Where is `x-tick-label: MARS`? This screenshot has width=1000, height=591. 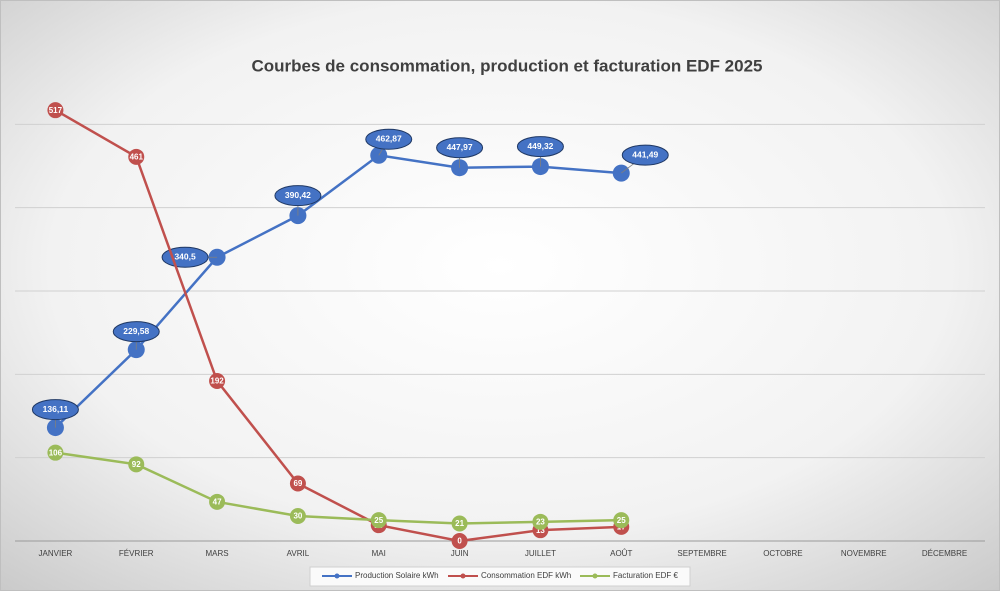 x-tick-label: MARS is located at coordinates (217, 553).